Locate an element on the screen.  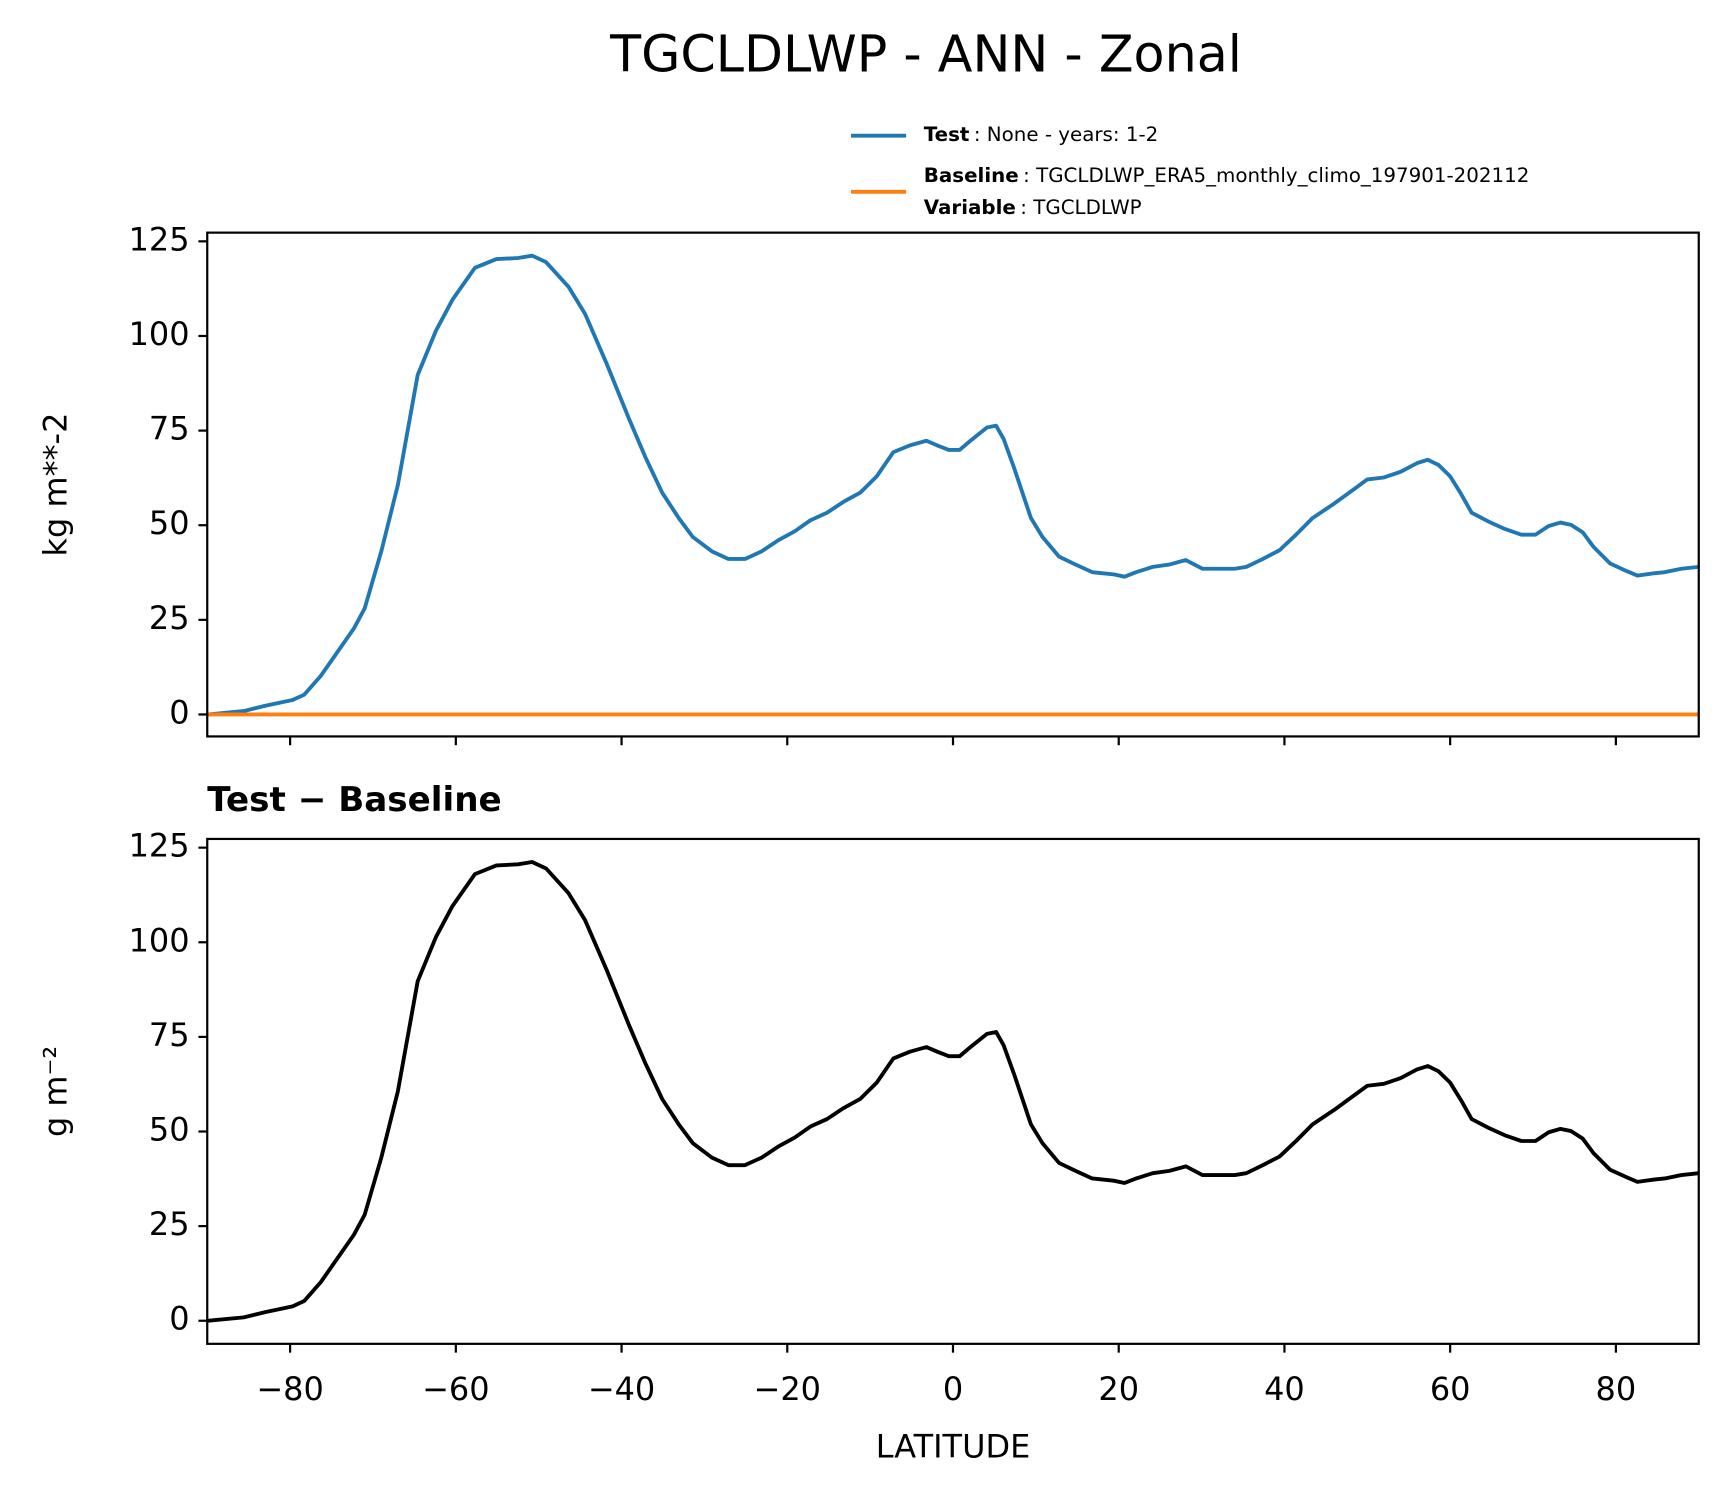
legend-text: : TGCLDLWP is located at coordinates (1080, 207).